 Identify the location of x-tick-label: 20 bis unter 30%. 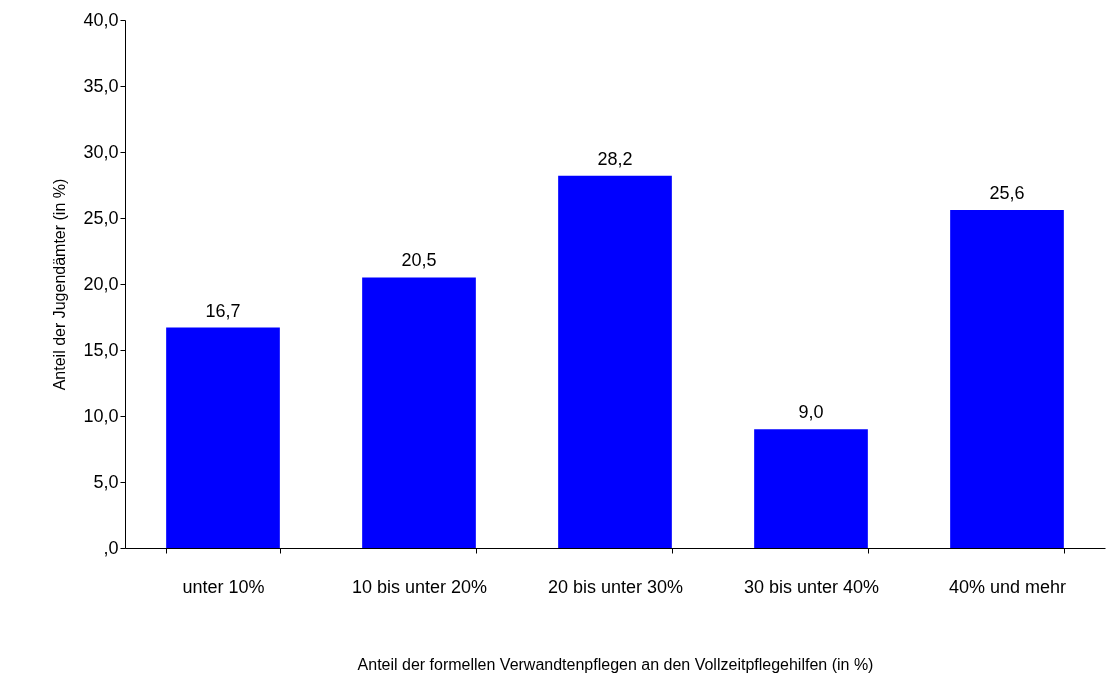
(615, 586).